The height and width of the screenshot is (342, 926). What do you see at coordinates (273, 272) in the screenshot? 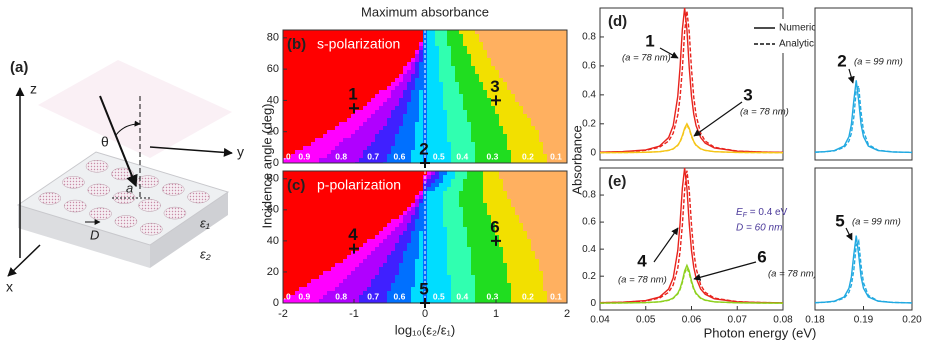
I see `y-tick-label: 20` at bounding box center [273, 272].